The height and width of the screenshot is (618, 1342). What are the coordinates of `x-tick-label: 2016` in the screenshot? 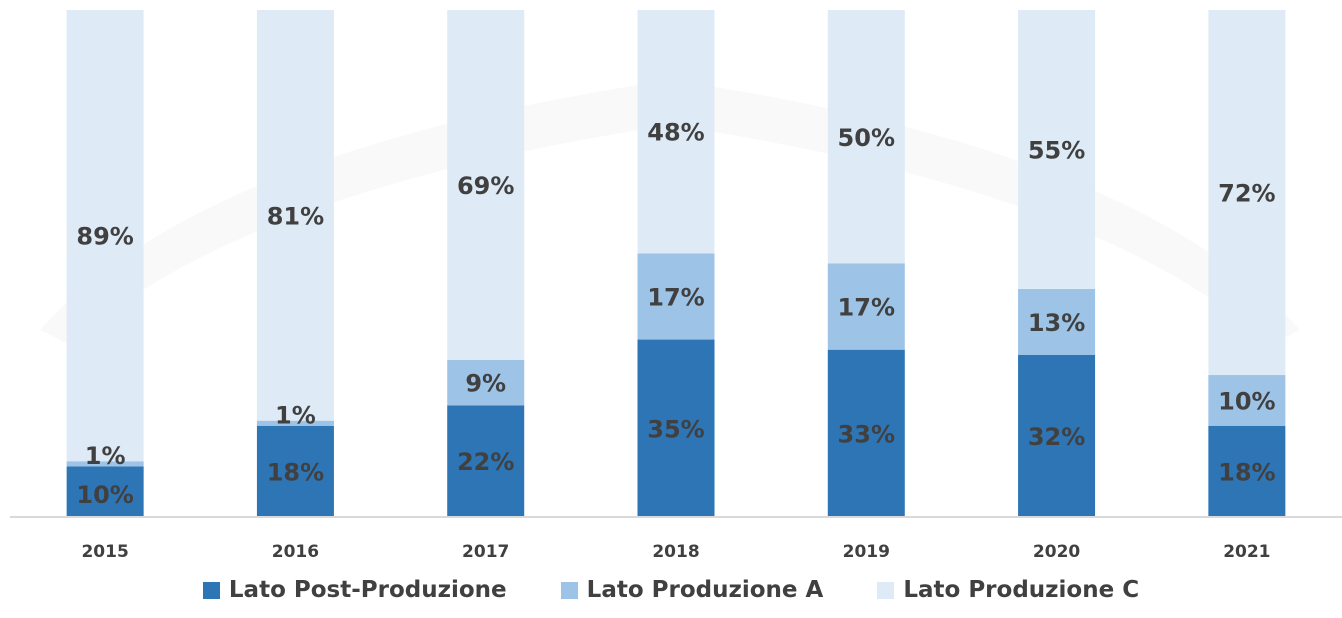 It's located at (295, 552).